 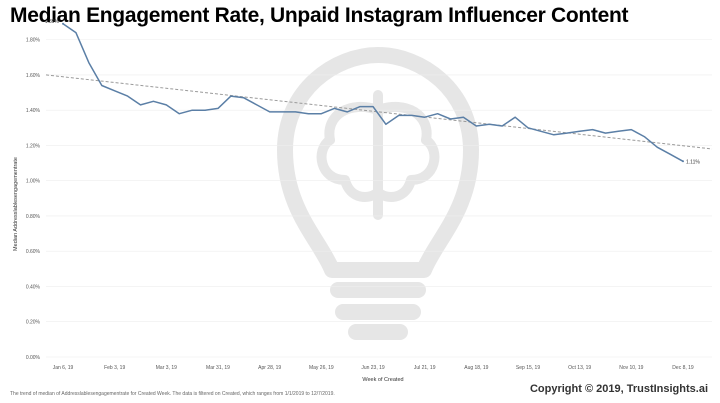 What do you see at coordinates (269, 368) in the screenshot?
I see `x-tick-label: Apr 28, 19` at bounding box center [269, 368].